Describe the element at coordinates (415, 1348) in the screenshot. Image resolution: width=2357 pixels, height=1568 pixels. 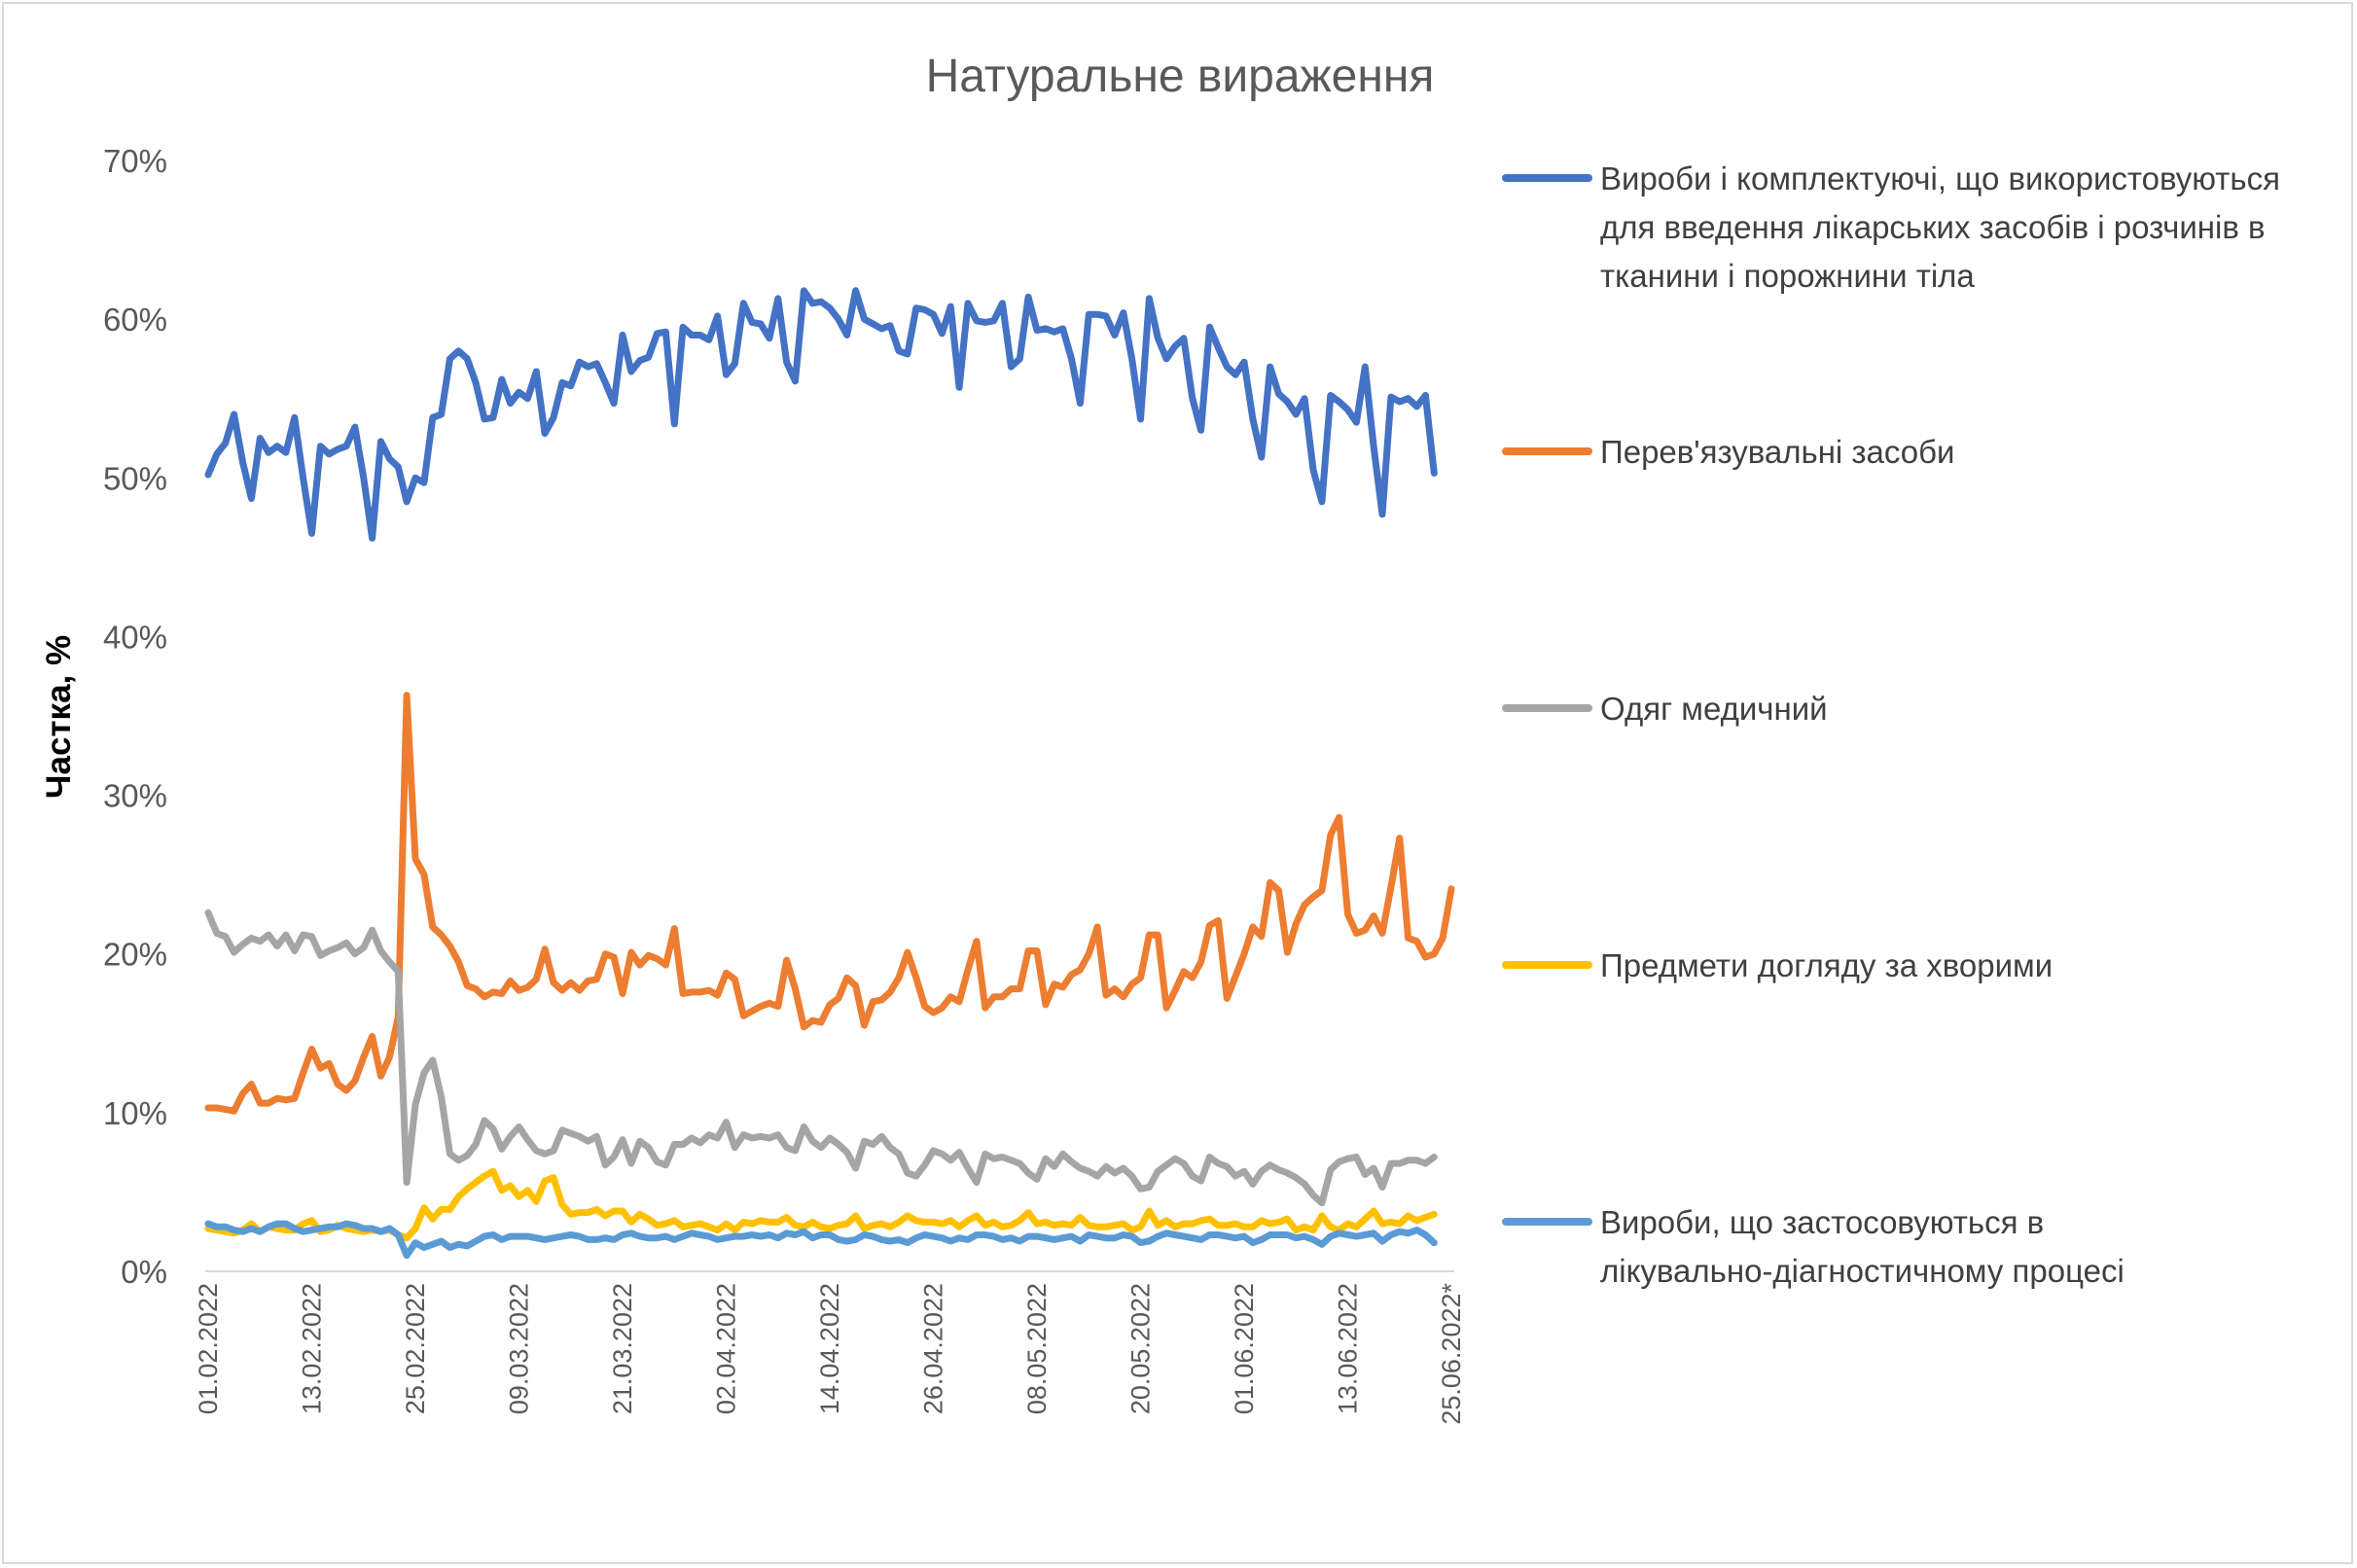
I see `x-tick-label: 25.02.2022` at that location.